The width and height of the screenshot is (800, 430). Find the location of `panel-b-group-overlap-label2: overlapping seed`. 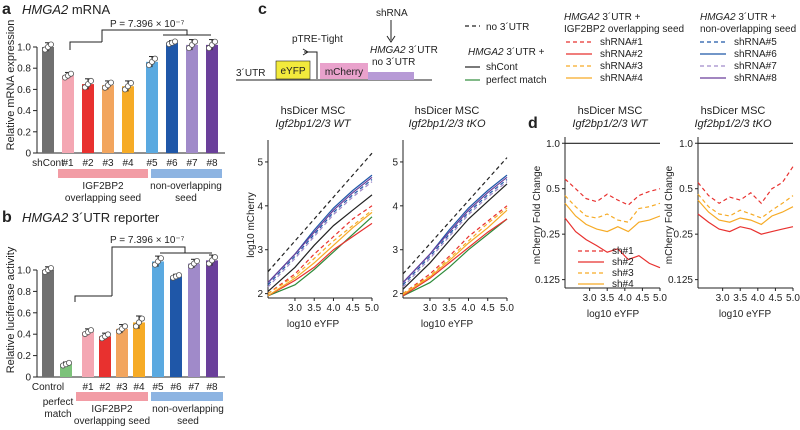

panel-b-group-overlap-label2: overlapping seed is located at coordinates (112, 421).